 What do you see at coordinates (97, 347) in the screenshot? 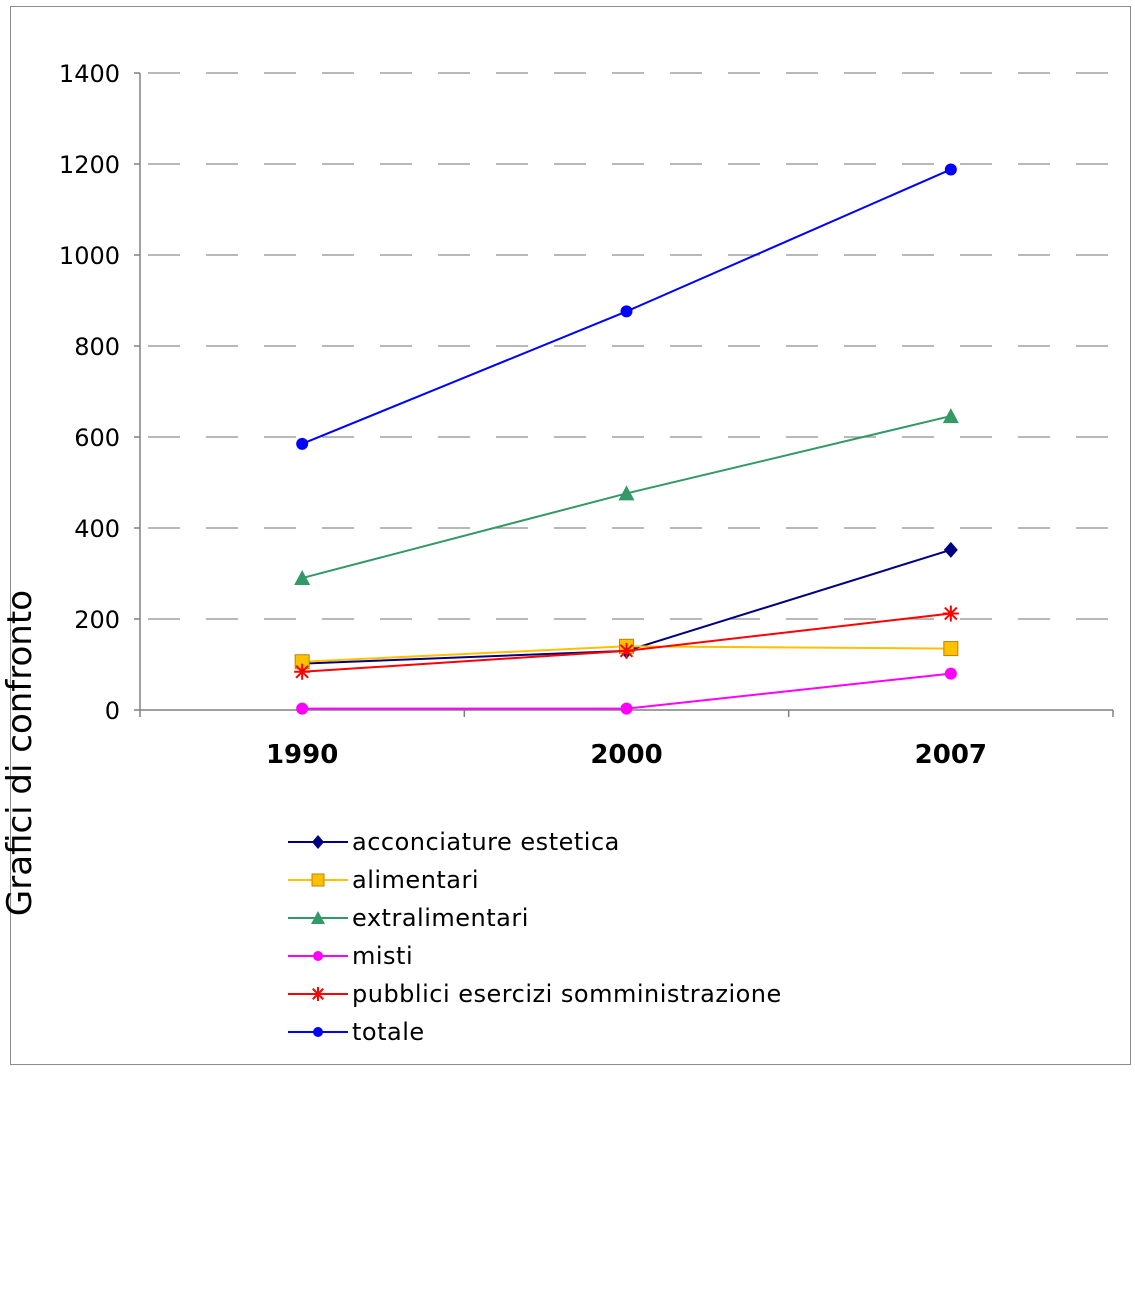
I see `y-tick-label: 800` at bounding box center [97, 347].